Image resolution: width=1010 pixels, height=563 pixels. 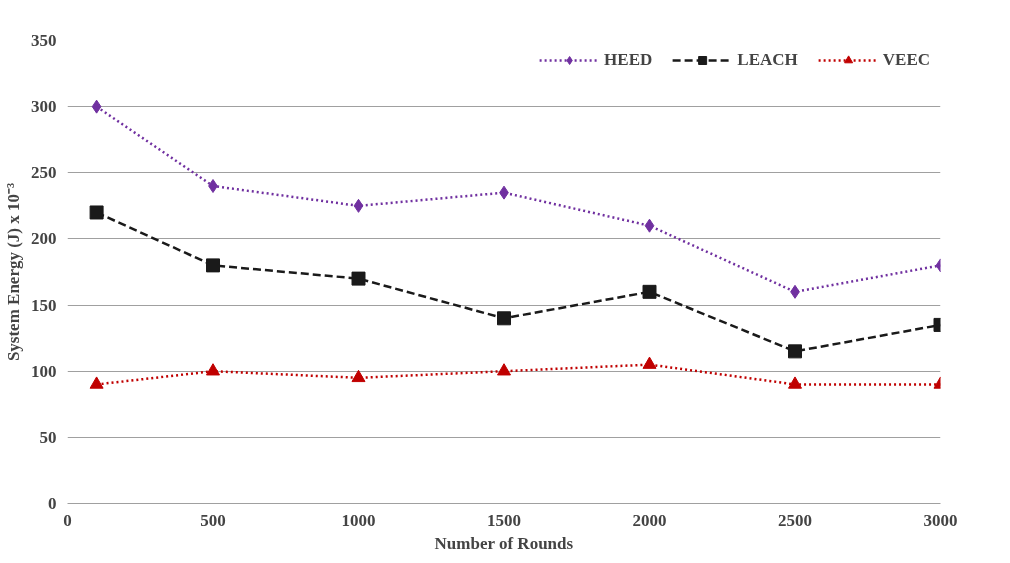 I want to click on x-tick-label: 3000, so click(x=940, y=520).